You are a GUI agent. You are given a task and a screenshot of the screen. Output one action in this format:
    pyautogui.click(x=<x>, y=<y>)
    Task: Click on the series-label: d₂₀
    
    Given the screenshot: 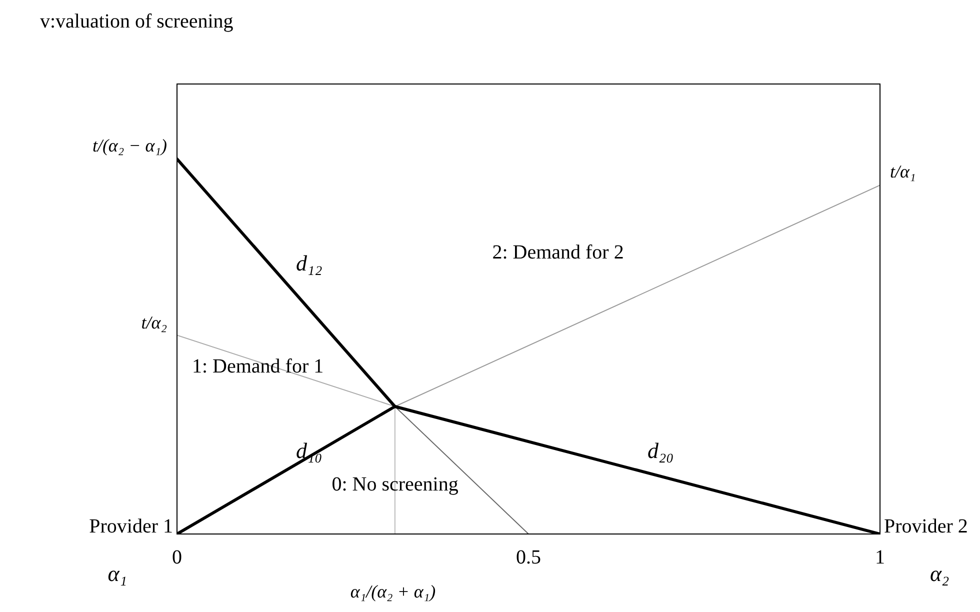 What is the action you would take?
    pyautogui.click(x=660, y=451)
    